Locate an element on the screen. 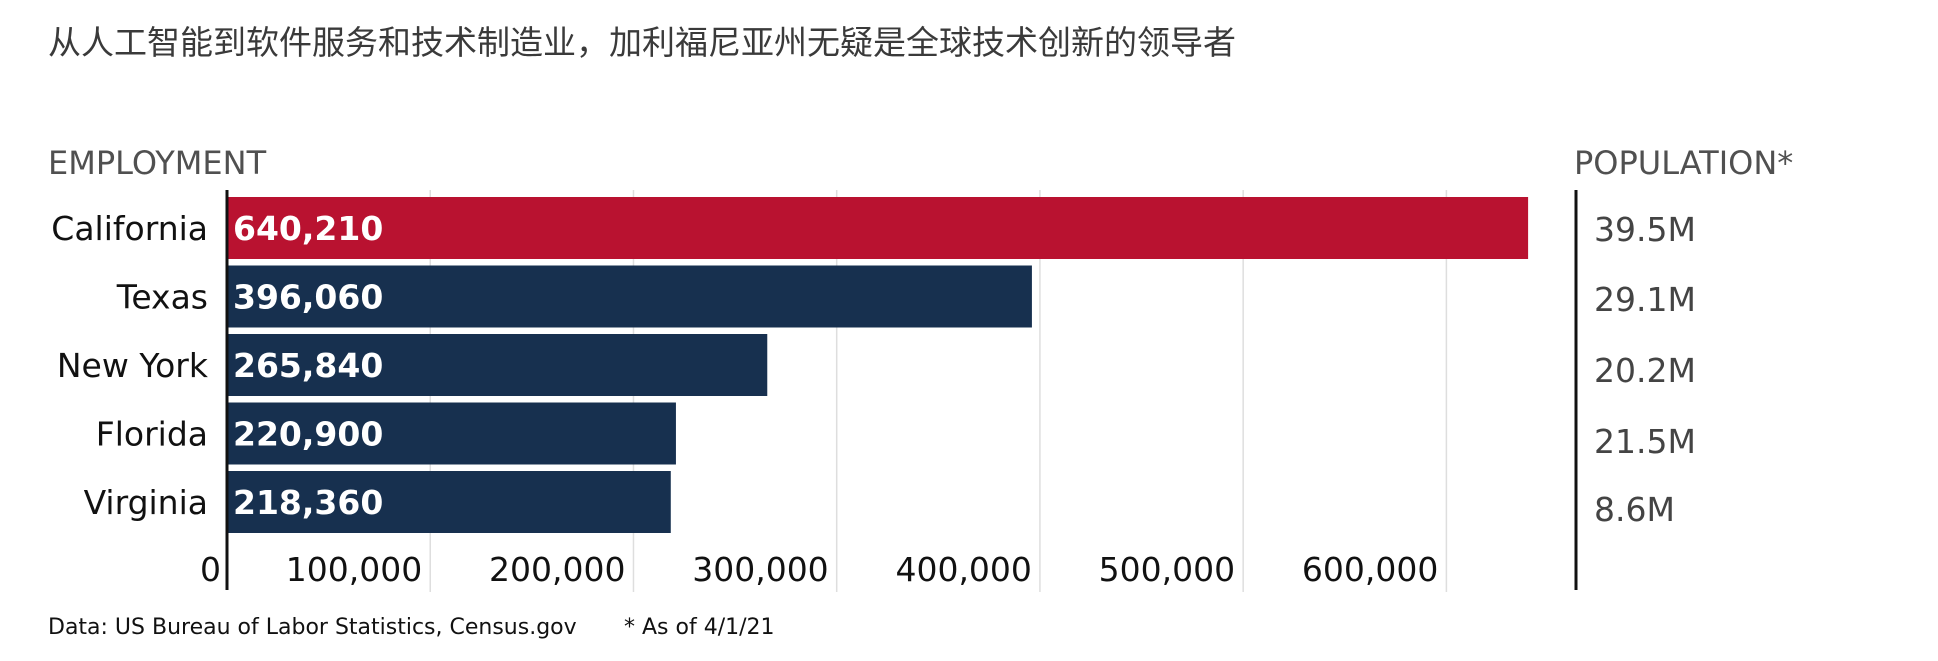 The width and height of the screenshot is (1938, 661). population-value: 20.2M is located at coordinates (1645, 370).